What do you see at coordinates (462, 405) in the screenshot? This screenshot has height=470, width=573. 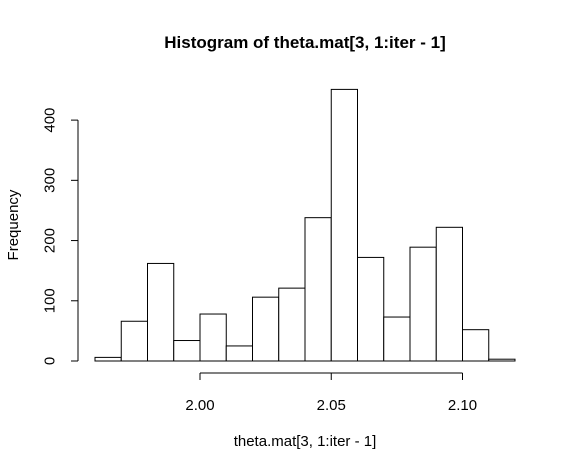 I see `x-tick-label: 2.10` at bounding box center [462, 405].